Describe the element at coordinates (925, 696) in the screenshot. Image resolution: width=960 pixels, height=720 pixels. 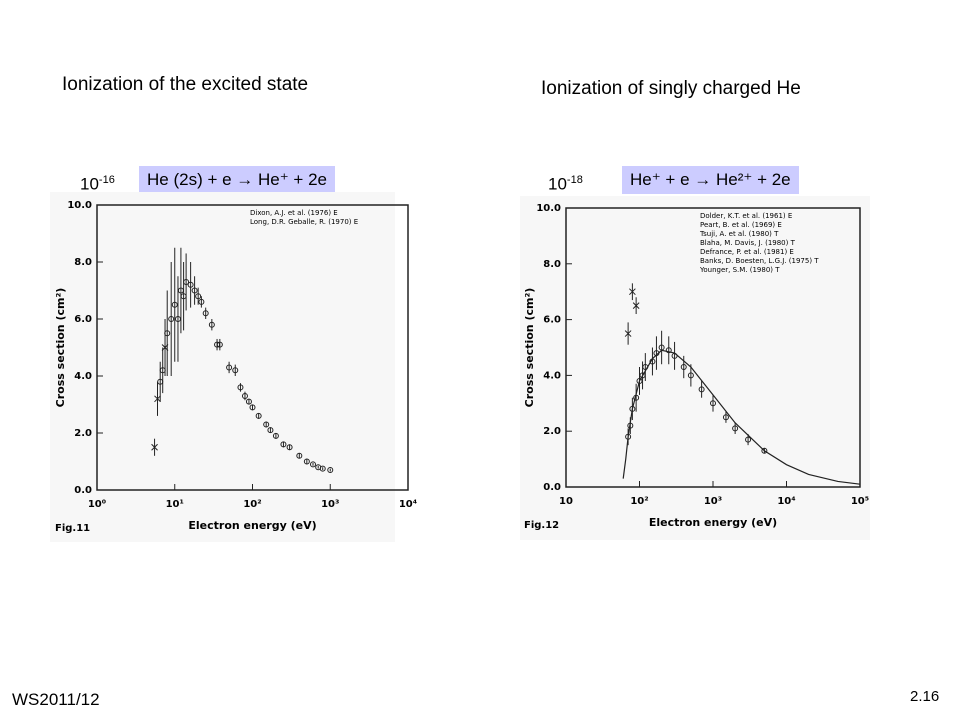
I see `footer: 2.16` at that location.